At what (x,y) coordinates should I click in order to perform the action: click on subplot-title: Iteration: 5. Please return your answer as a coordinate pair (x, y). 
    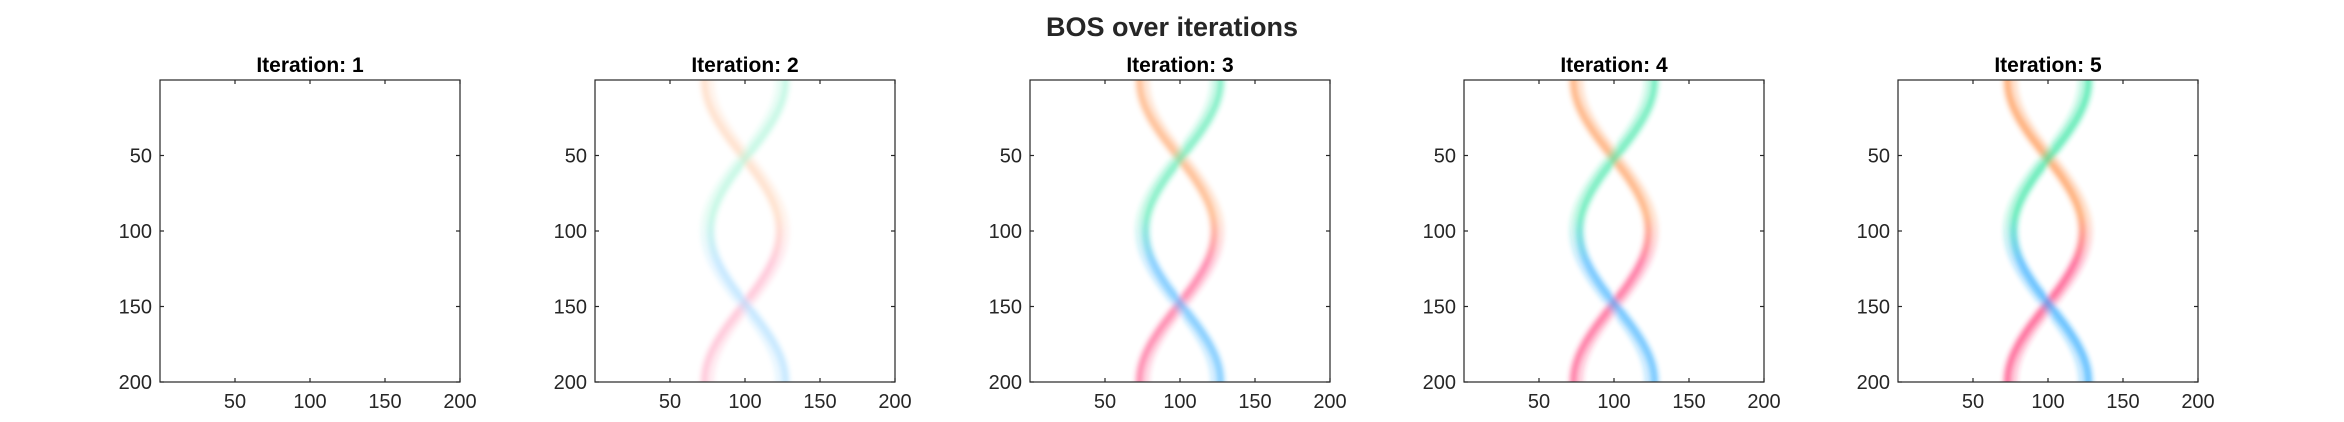
    Looking at the image, I should click on (2048, 65).